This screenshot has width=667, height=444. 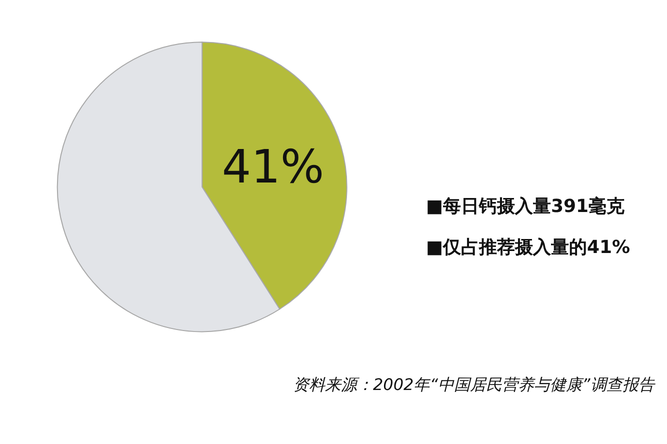 I want to click on text: 资料来源：2002年“中国居民营养与健康”调查报告, so click(x=474, y=384).